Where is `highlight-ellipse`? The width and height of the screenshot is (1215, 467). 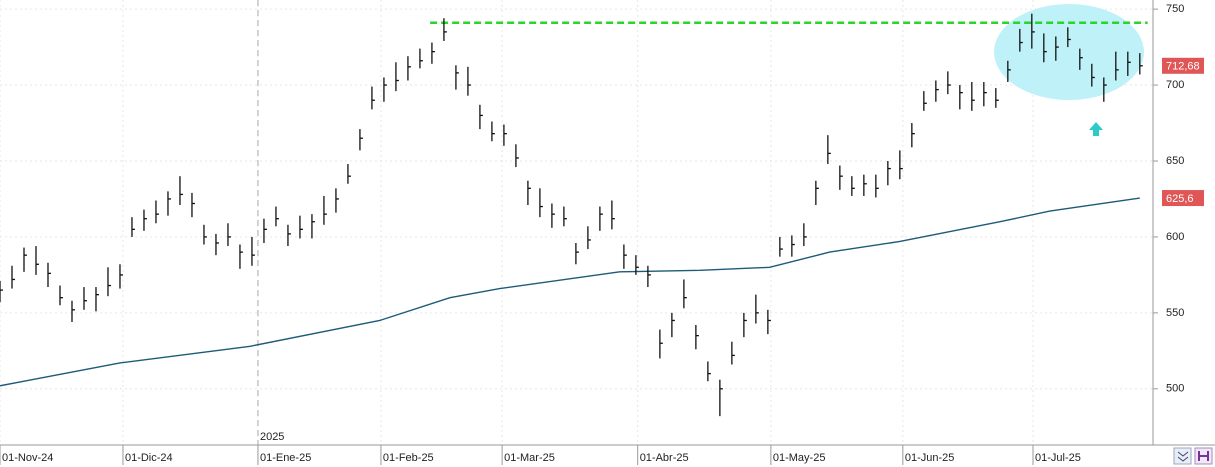
highlight-ellipse is located at coordinates (1069, 52).